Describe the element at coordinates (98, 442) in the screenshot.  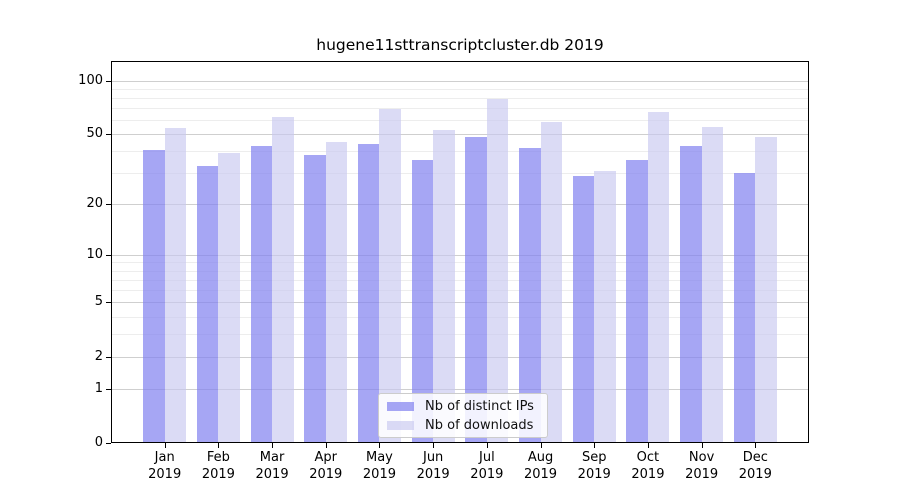
I see `y-tick-label: 0` at that location.